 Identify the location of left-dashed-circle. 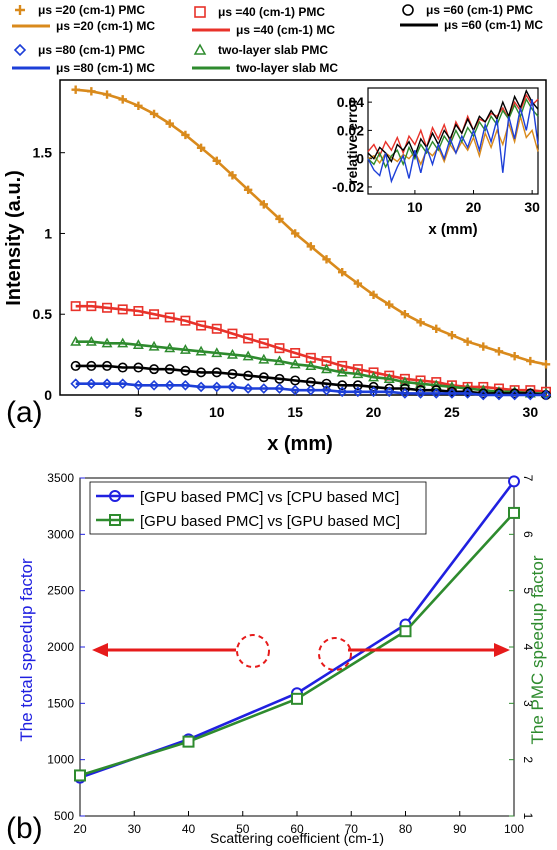
(253, 651).